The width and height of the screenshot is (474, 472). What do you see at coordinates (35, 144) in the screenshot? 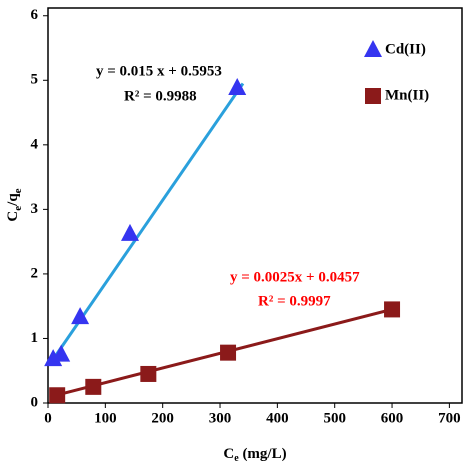
I see `y-tick-label: 4` at bounding box center [35, 144].